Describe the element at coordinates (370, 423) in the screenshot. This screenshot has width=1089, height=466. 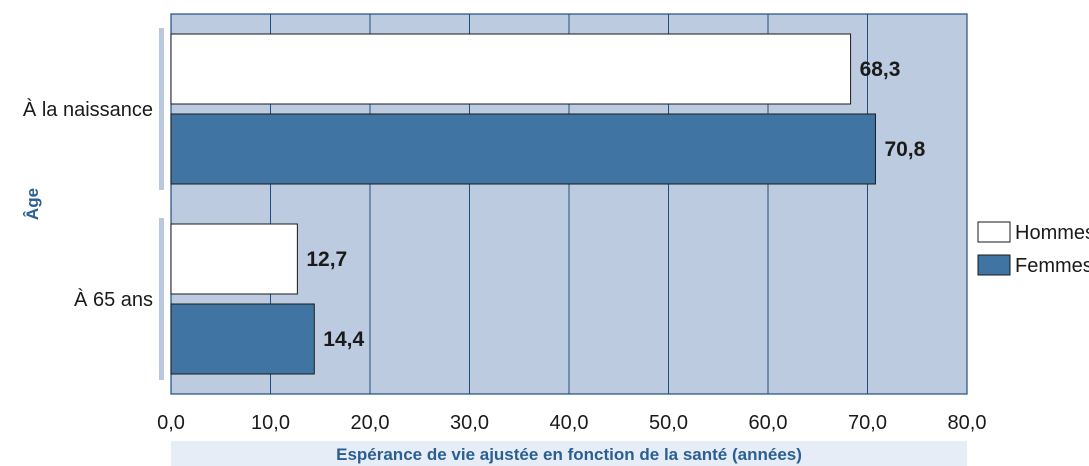
I see `x-tick-label: 20,0` at that location.